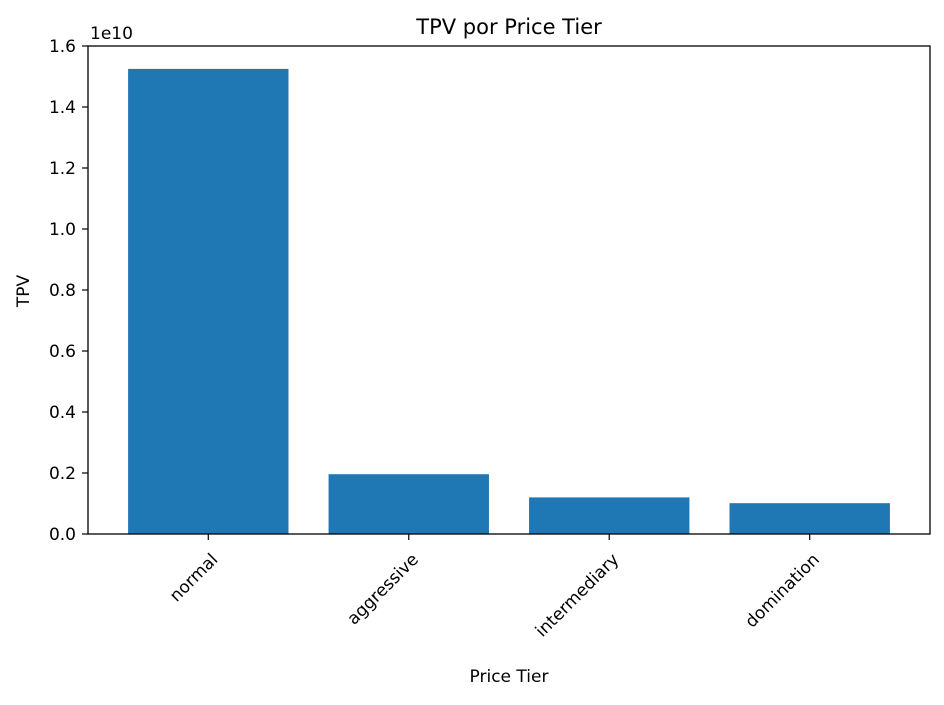  What do you see at coordinates (62, 169) in the screenshot?
I see `y-tick-label: 1.2` at bounding box center [62, 169].